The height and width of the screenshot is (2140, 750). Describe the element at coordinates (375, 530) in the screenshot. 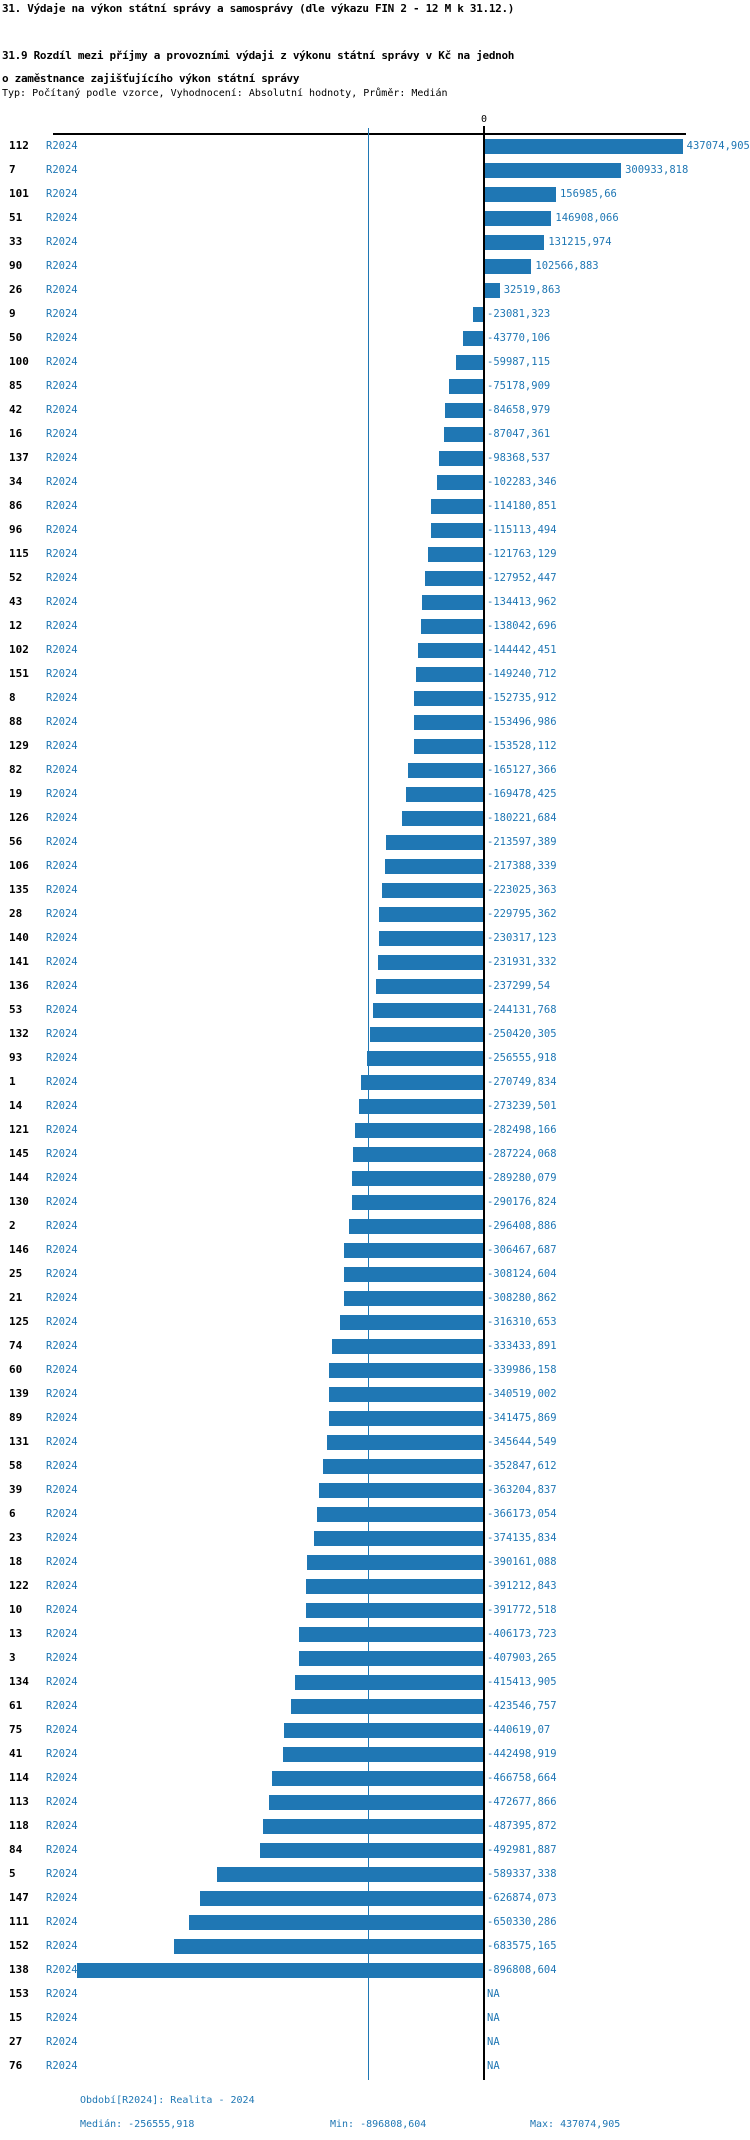

I see `chart-row: 96 R2024 -115113,494` at that location.